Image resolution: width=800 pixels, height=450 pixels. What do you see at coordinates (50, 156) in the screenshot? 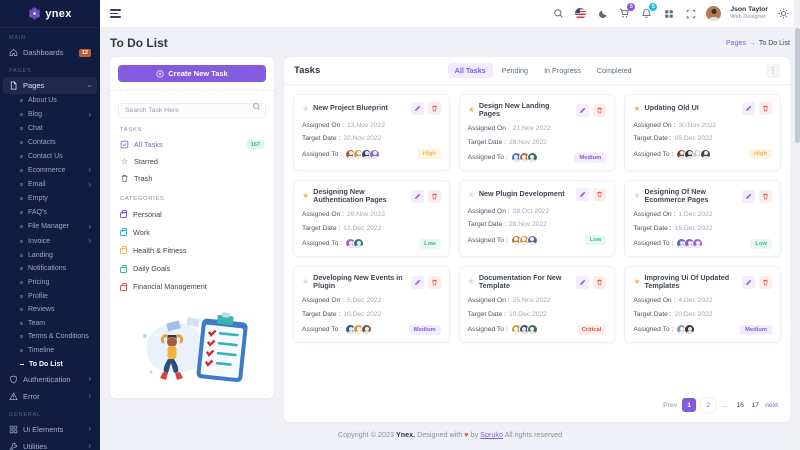
I see `sidebar-subitem: Contact Us ›` at bounding box center [50, 156].